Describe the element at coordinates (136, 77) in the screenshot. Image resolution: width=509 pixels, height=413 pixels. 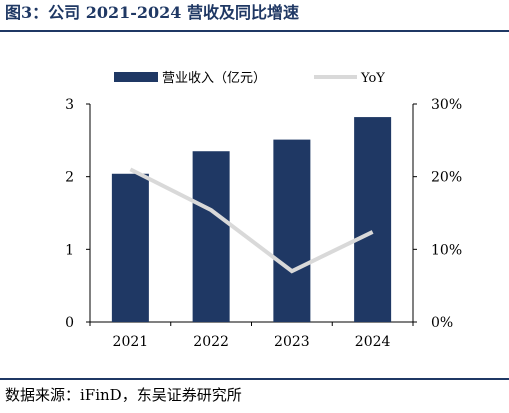
I see `legend-swatch-revenue` at that location.